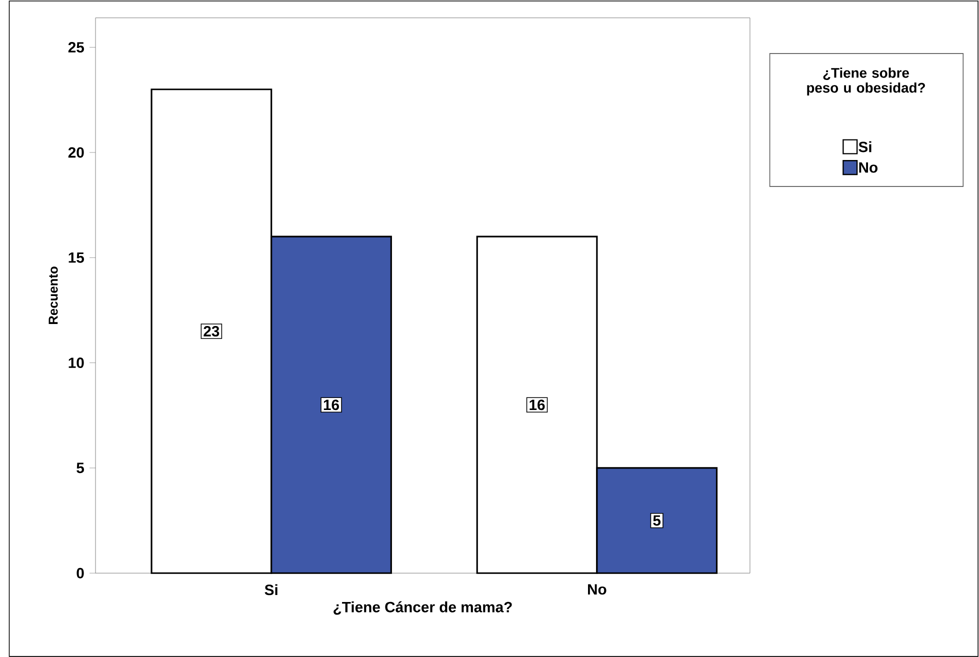 The height and width of the screenshot is (657, 979). I want to click on y-tick-label: 15, so click(76, 257).